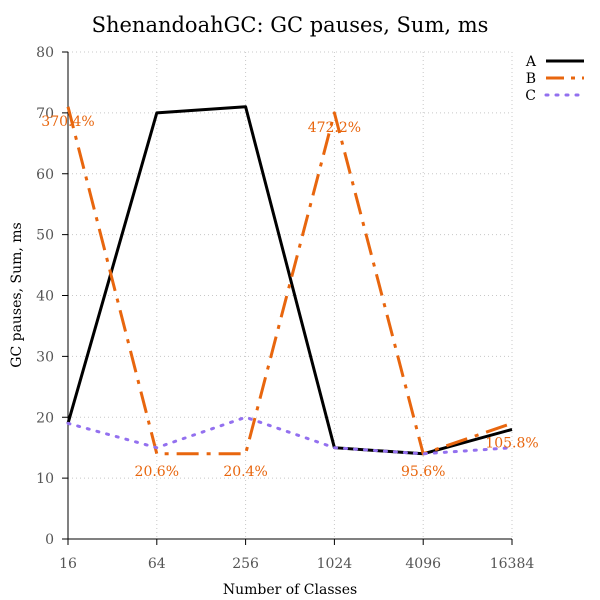 Image resolution: width=600 pixels, height=600 pixels. What do you see at coordinates (245, 564) in the screenshot?
I see `x-tick-label: 256` at bounding box center [245, 564].